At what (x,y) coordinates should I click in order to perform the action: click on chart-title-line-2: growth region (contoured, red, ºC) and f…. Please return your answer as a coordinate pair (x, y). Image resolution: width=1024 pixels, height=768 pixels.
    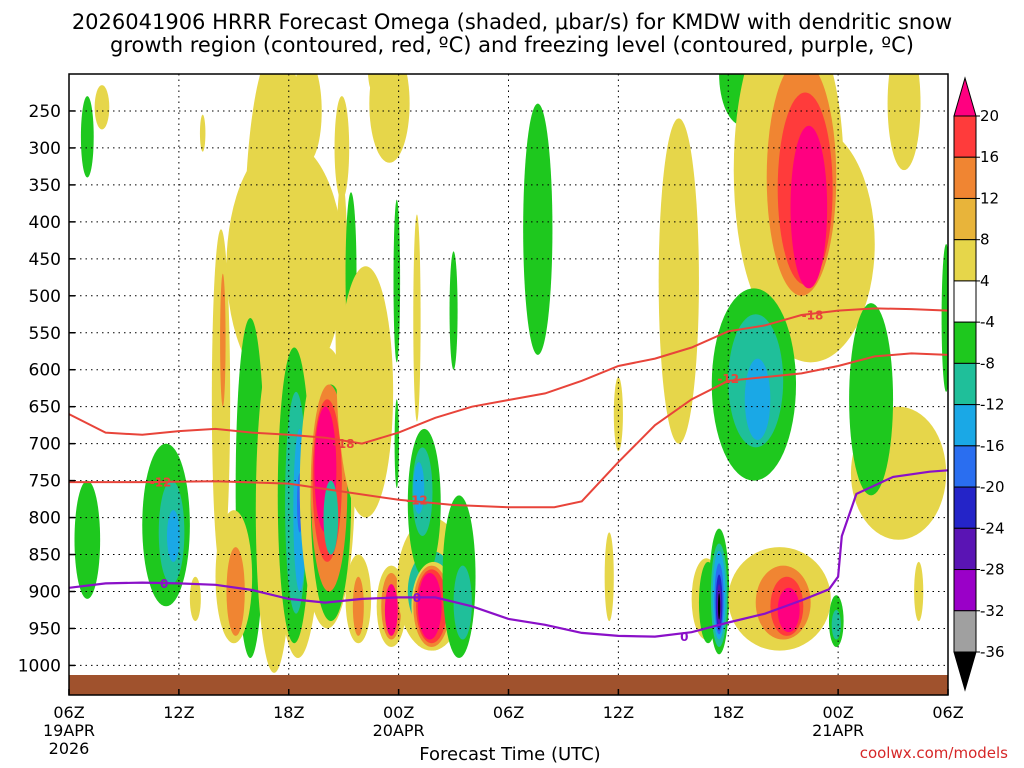
    Looking at the image, I should click on (512, 45).